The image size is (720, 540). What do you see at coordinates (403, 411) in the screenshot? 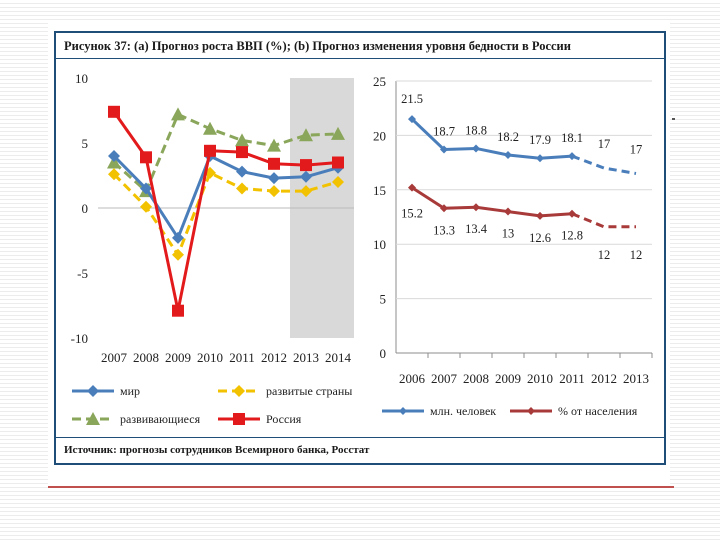
I see `legend-marker-millions` at bounding box center [403, 411].